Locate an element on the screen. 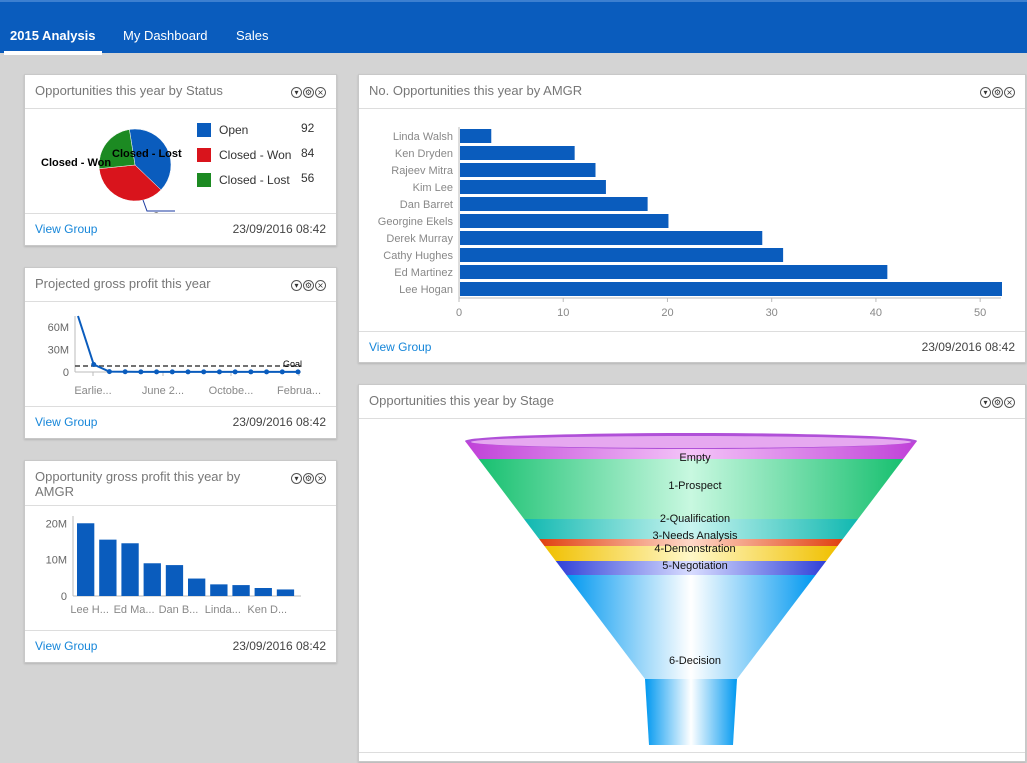 The image size is (1027, 763). x-tick-label: 10 is located at coordinates (563, 313).